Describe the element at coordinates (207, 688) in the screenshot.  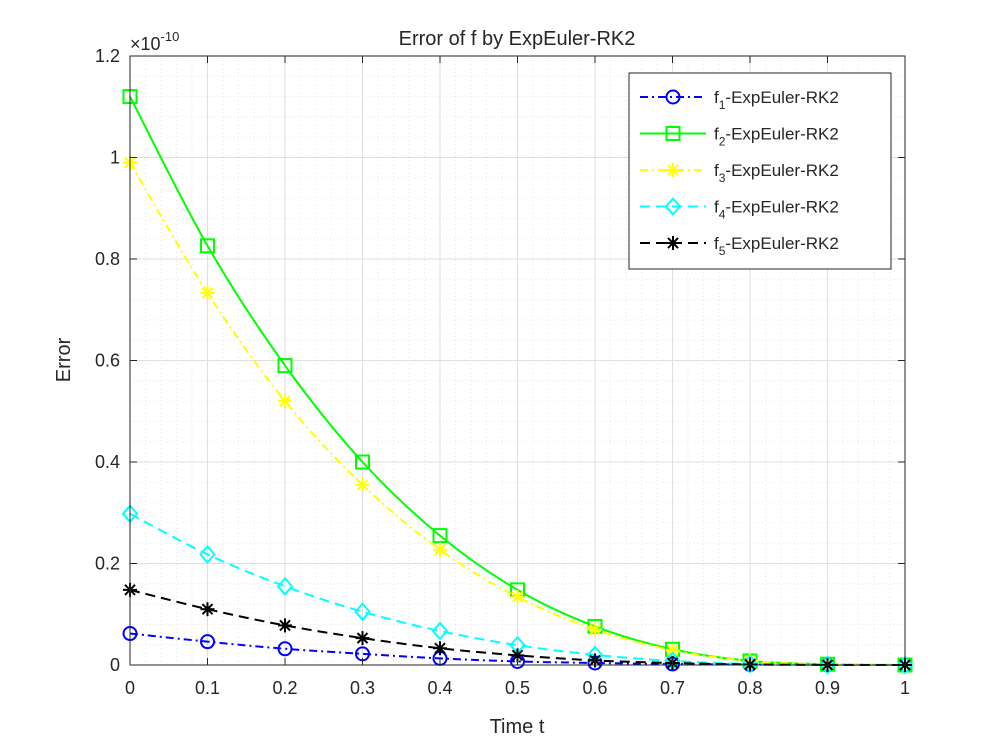
I see `x-tick-label: 0.1` at that location.